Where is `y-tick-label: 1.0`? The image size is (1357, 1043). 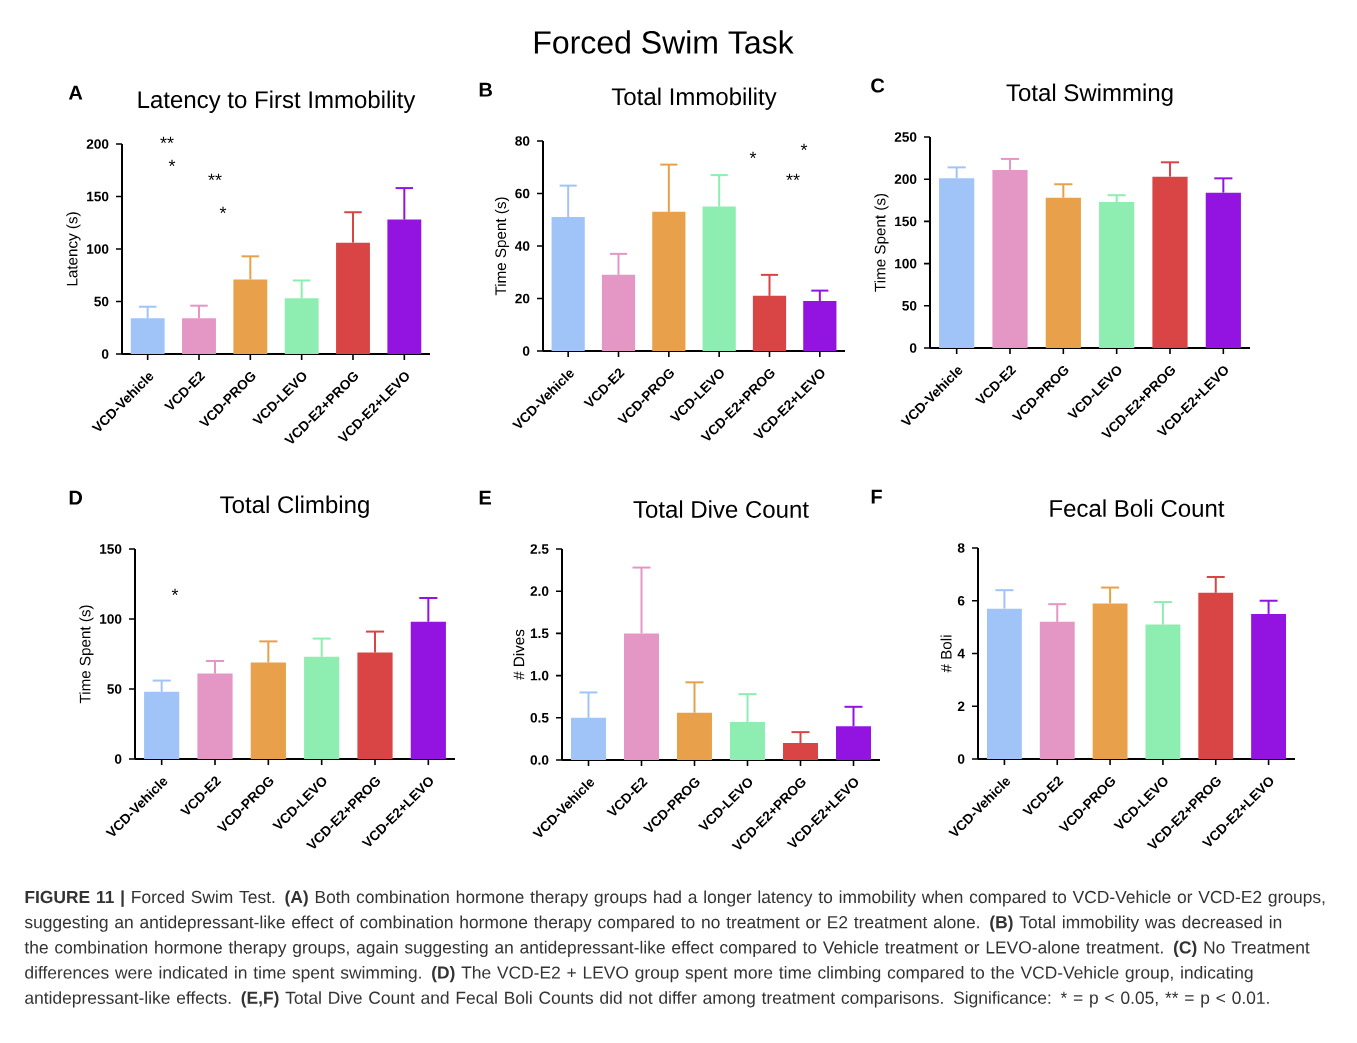 y-tick-label: 1.0 is located at coordinates (539, 675).